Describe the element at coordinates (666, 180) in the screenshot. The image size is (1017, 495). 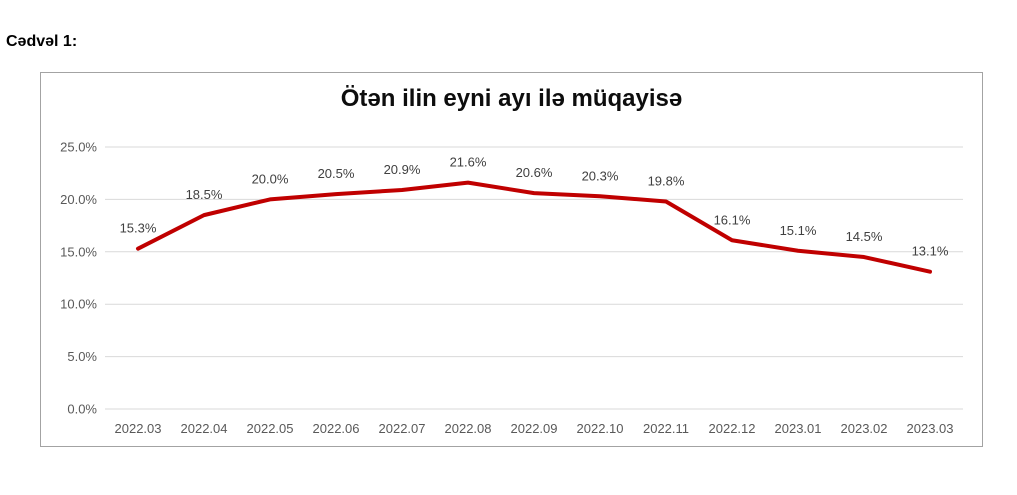
I see `data-label: 19.8%` at that location.